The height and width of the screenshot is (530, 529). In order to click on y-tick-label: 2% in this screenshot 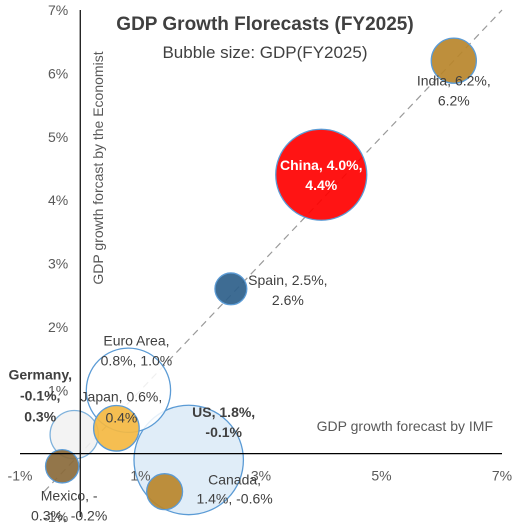, I will do `click(58, 327)`.